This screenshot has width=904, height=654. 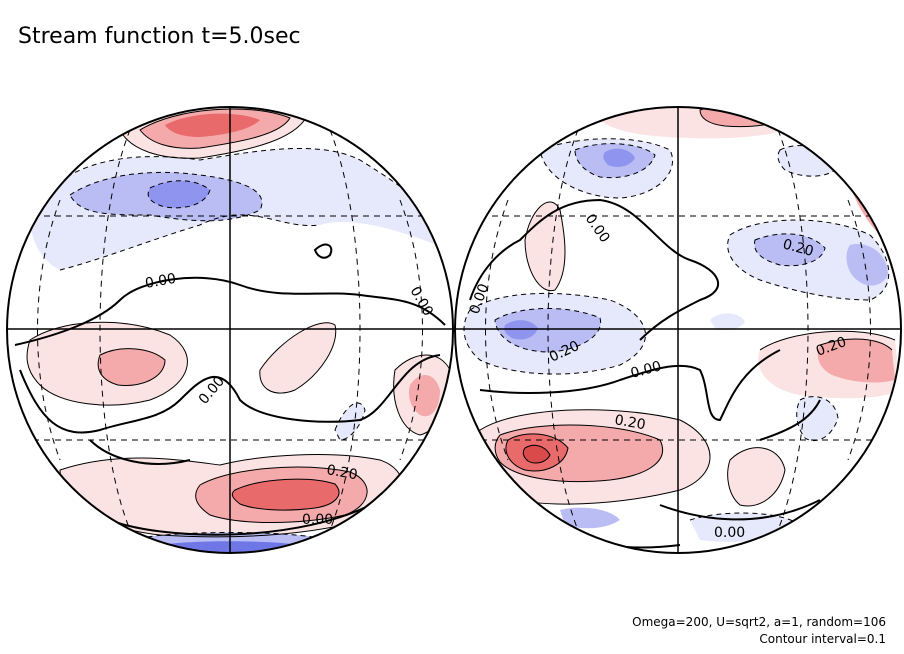 I want to click on figure-title: Stream function t=5.0sec, so click(x=159, y=36).